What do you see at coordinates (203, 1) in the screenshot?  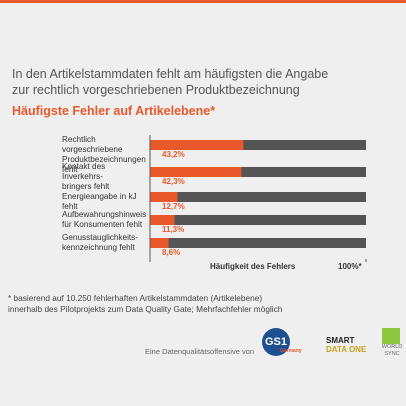 I see `top-bar` at bounding box center [203, 1].